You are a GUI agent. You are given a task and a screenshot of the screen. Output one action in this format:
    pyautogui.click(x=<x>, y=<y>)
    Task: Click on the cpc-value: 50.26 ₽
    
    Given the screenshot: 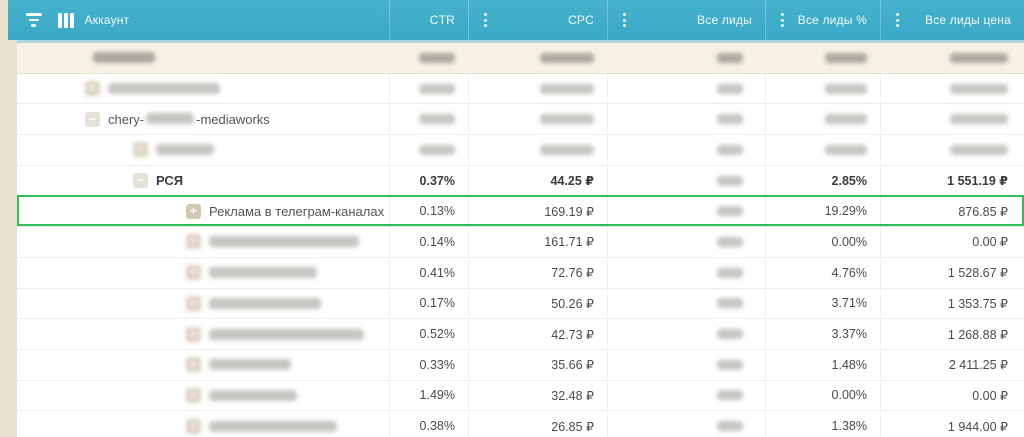 What is the action you would take?
    pyautogui.click(x=537, y=303)
    